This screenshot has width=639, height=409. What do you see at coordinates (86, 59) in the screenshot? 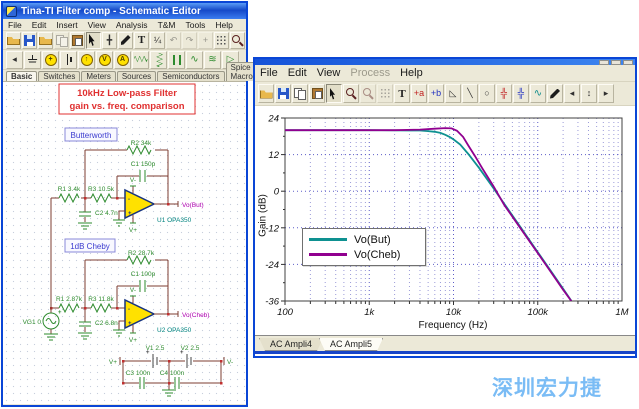
I see `current-source-button: ↑` at bounding box center [86, 59].